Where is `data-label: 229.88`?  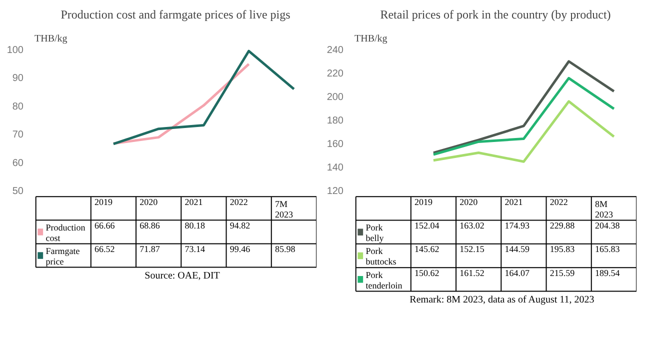 data-label: 229.88 is located at coordinates (563, 225).